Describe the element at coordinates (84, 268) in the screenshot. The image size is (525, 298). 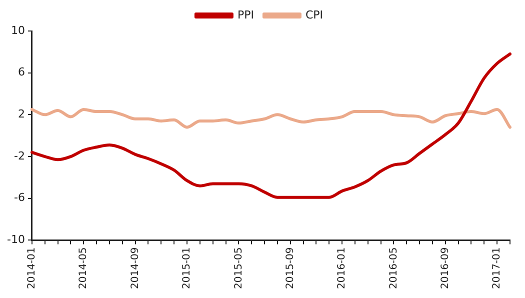
I see `x-tick-label: 2014-05` at that location.